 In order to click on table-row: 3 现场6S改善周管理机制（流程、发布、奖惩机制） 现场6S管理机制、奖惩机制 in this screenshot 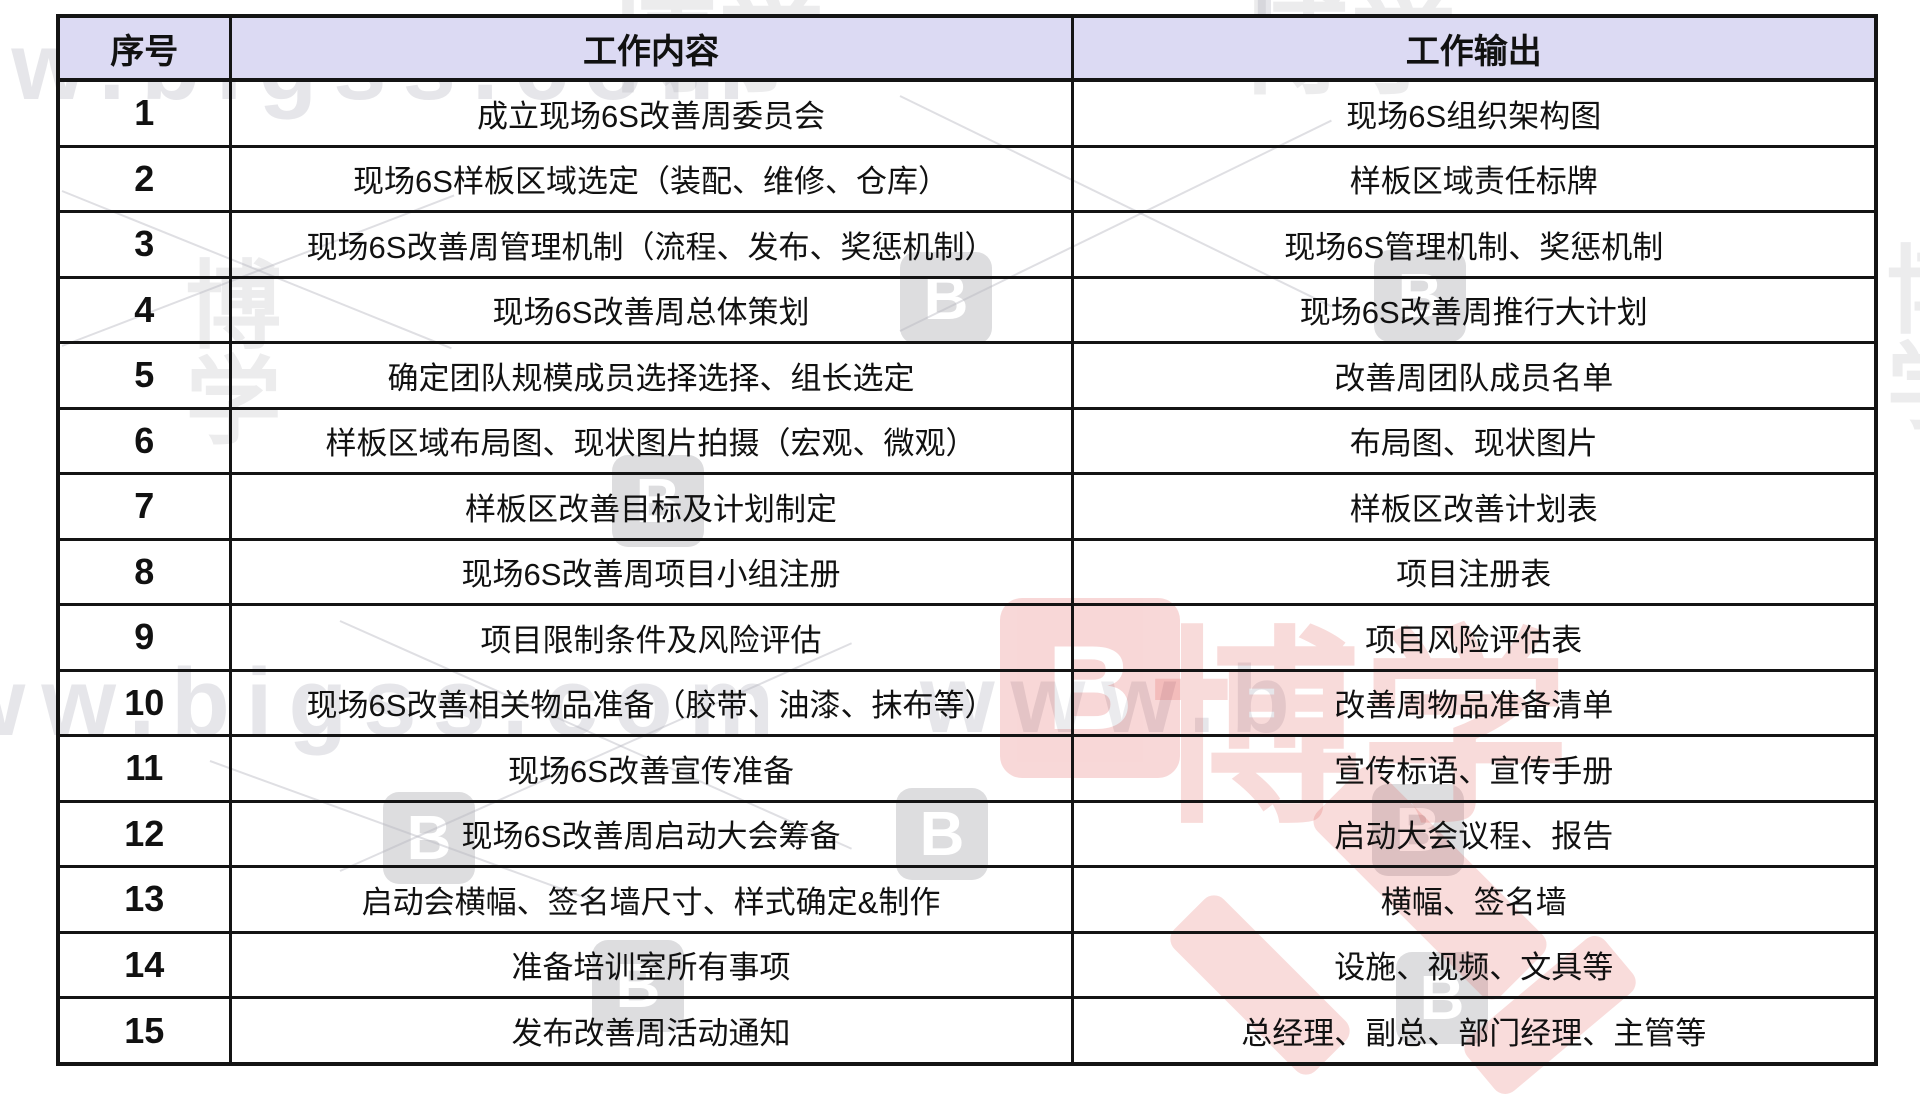, I will do `click(967, 244)`.